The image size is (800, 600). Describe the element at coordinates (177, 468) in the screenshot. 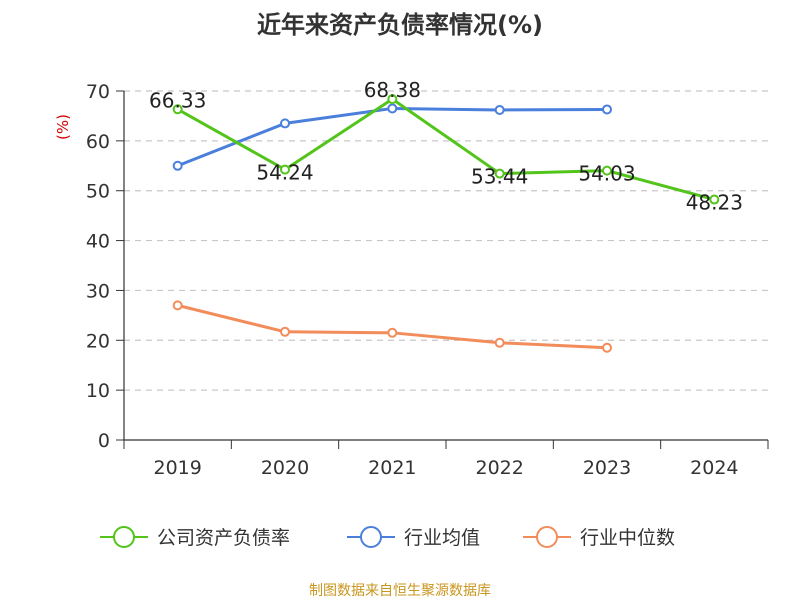

I see `x-tick-label: 2019` at that location.